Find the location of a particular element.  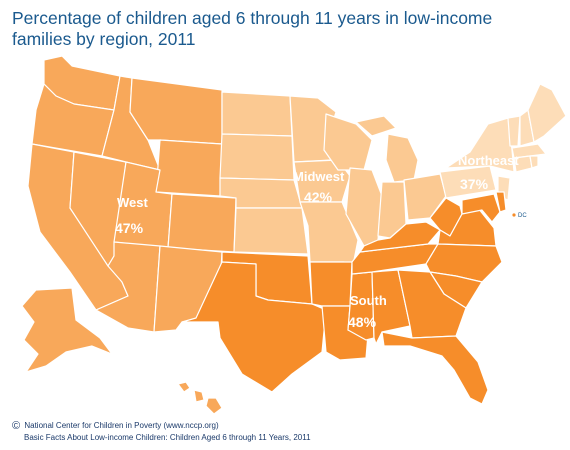

state-ohio is located at coordinates (425, 197).